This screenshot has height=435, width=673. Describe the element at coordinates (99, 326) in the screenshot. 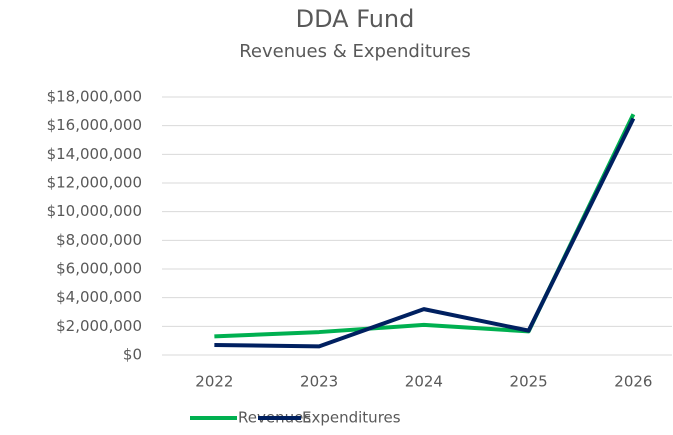

I see `y-tick-label: $2,000,000` at that location.